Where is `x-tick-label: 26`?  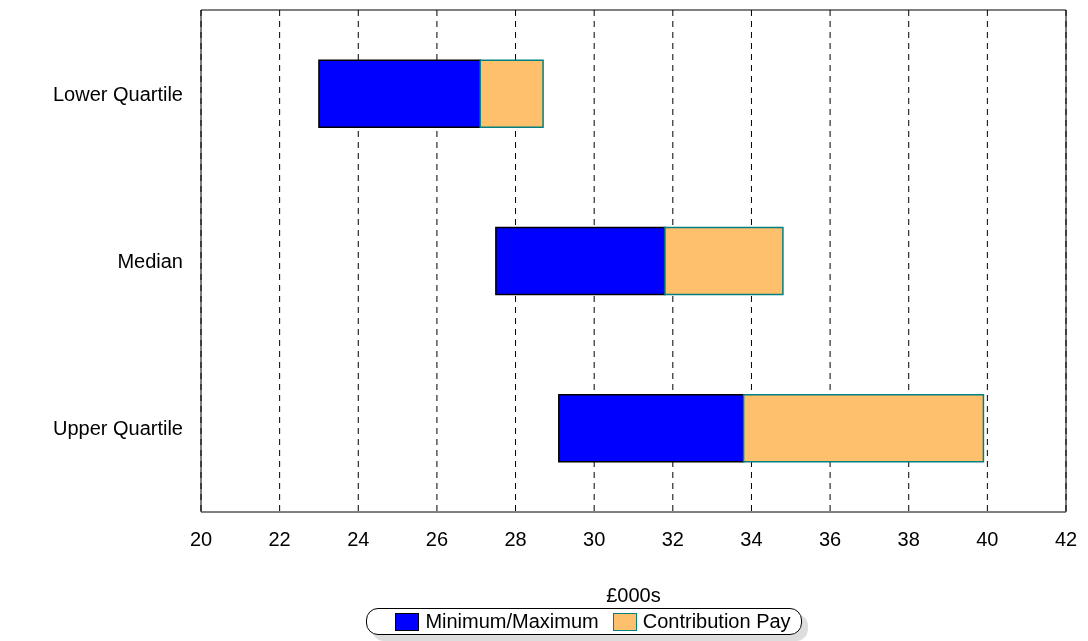 x-tick-label: 26 is located at coordinates (437, 539).